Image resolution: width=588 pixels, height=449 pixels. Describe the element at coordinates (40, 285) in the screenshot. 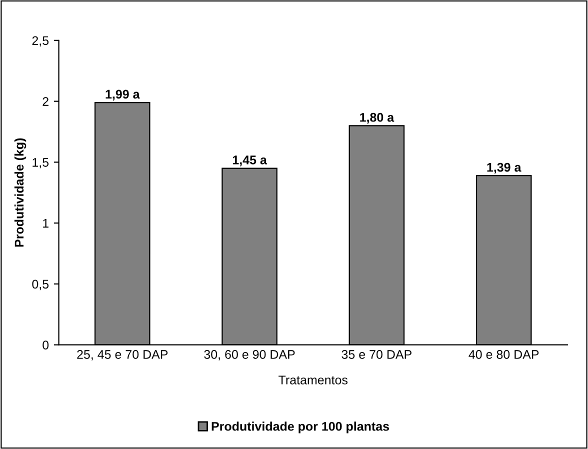

I see `y-tick-label: 0,5` at that location.